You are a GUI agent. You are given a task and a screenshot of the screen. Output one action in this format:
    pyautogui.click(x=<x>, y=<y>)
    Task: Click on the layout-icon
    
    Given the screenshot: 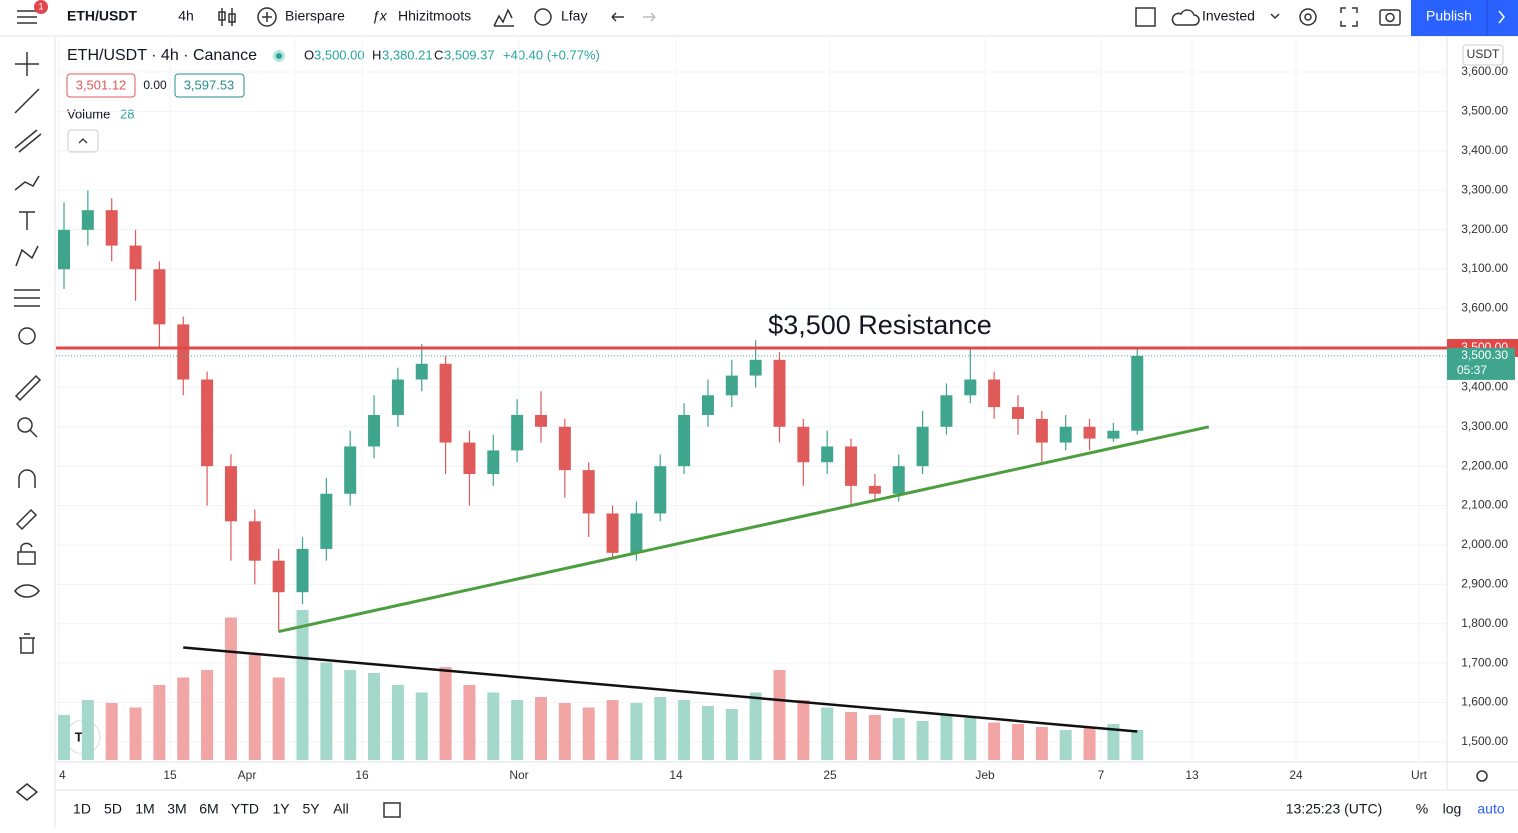 What is the action you would take?
    pyautogui.click(x=1145, y=17)
    